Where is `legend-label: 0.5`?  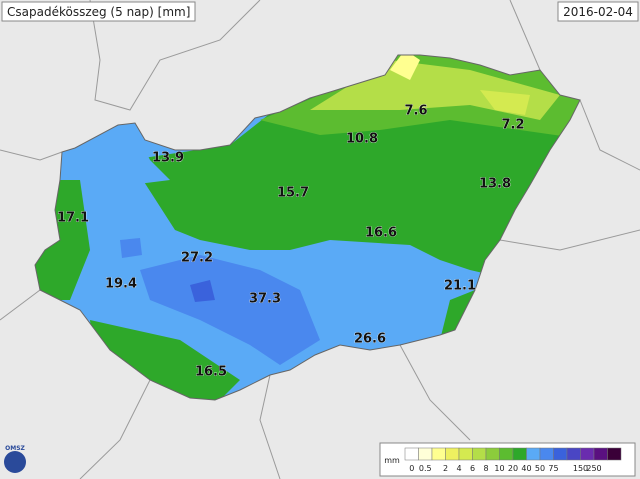 legend-label: 0.5 is located at coordinates (425, 468).